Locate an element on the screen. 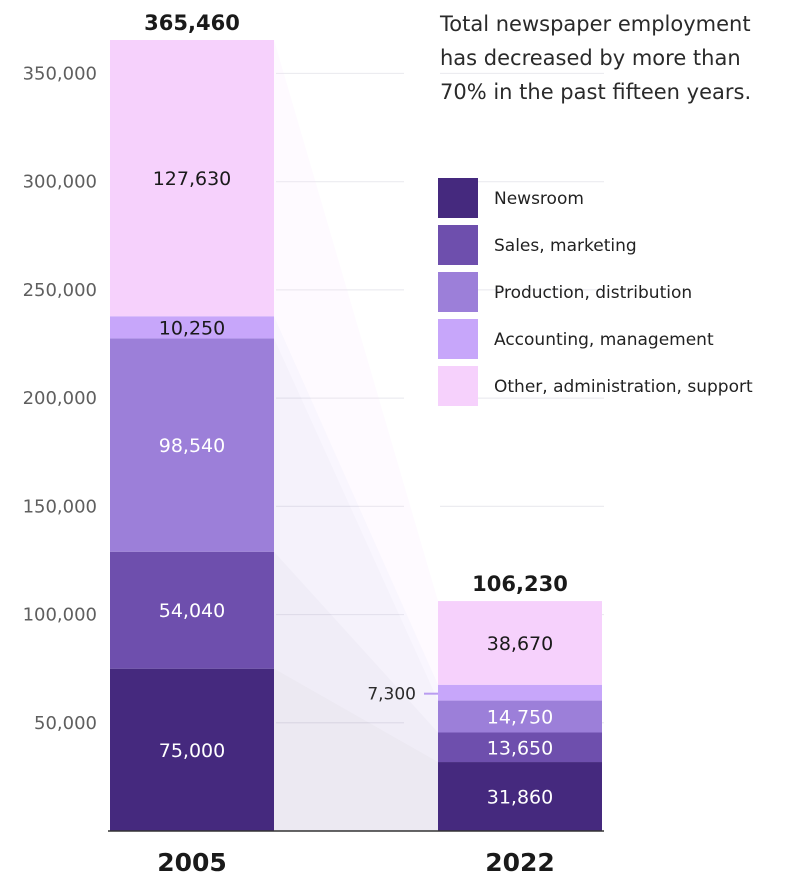 The width and height of the screenshot is (807, 878). segment-label: 31,860 is located at coordinates (520, 798).